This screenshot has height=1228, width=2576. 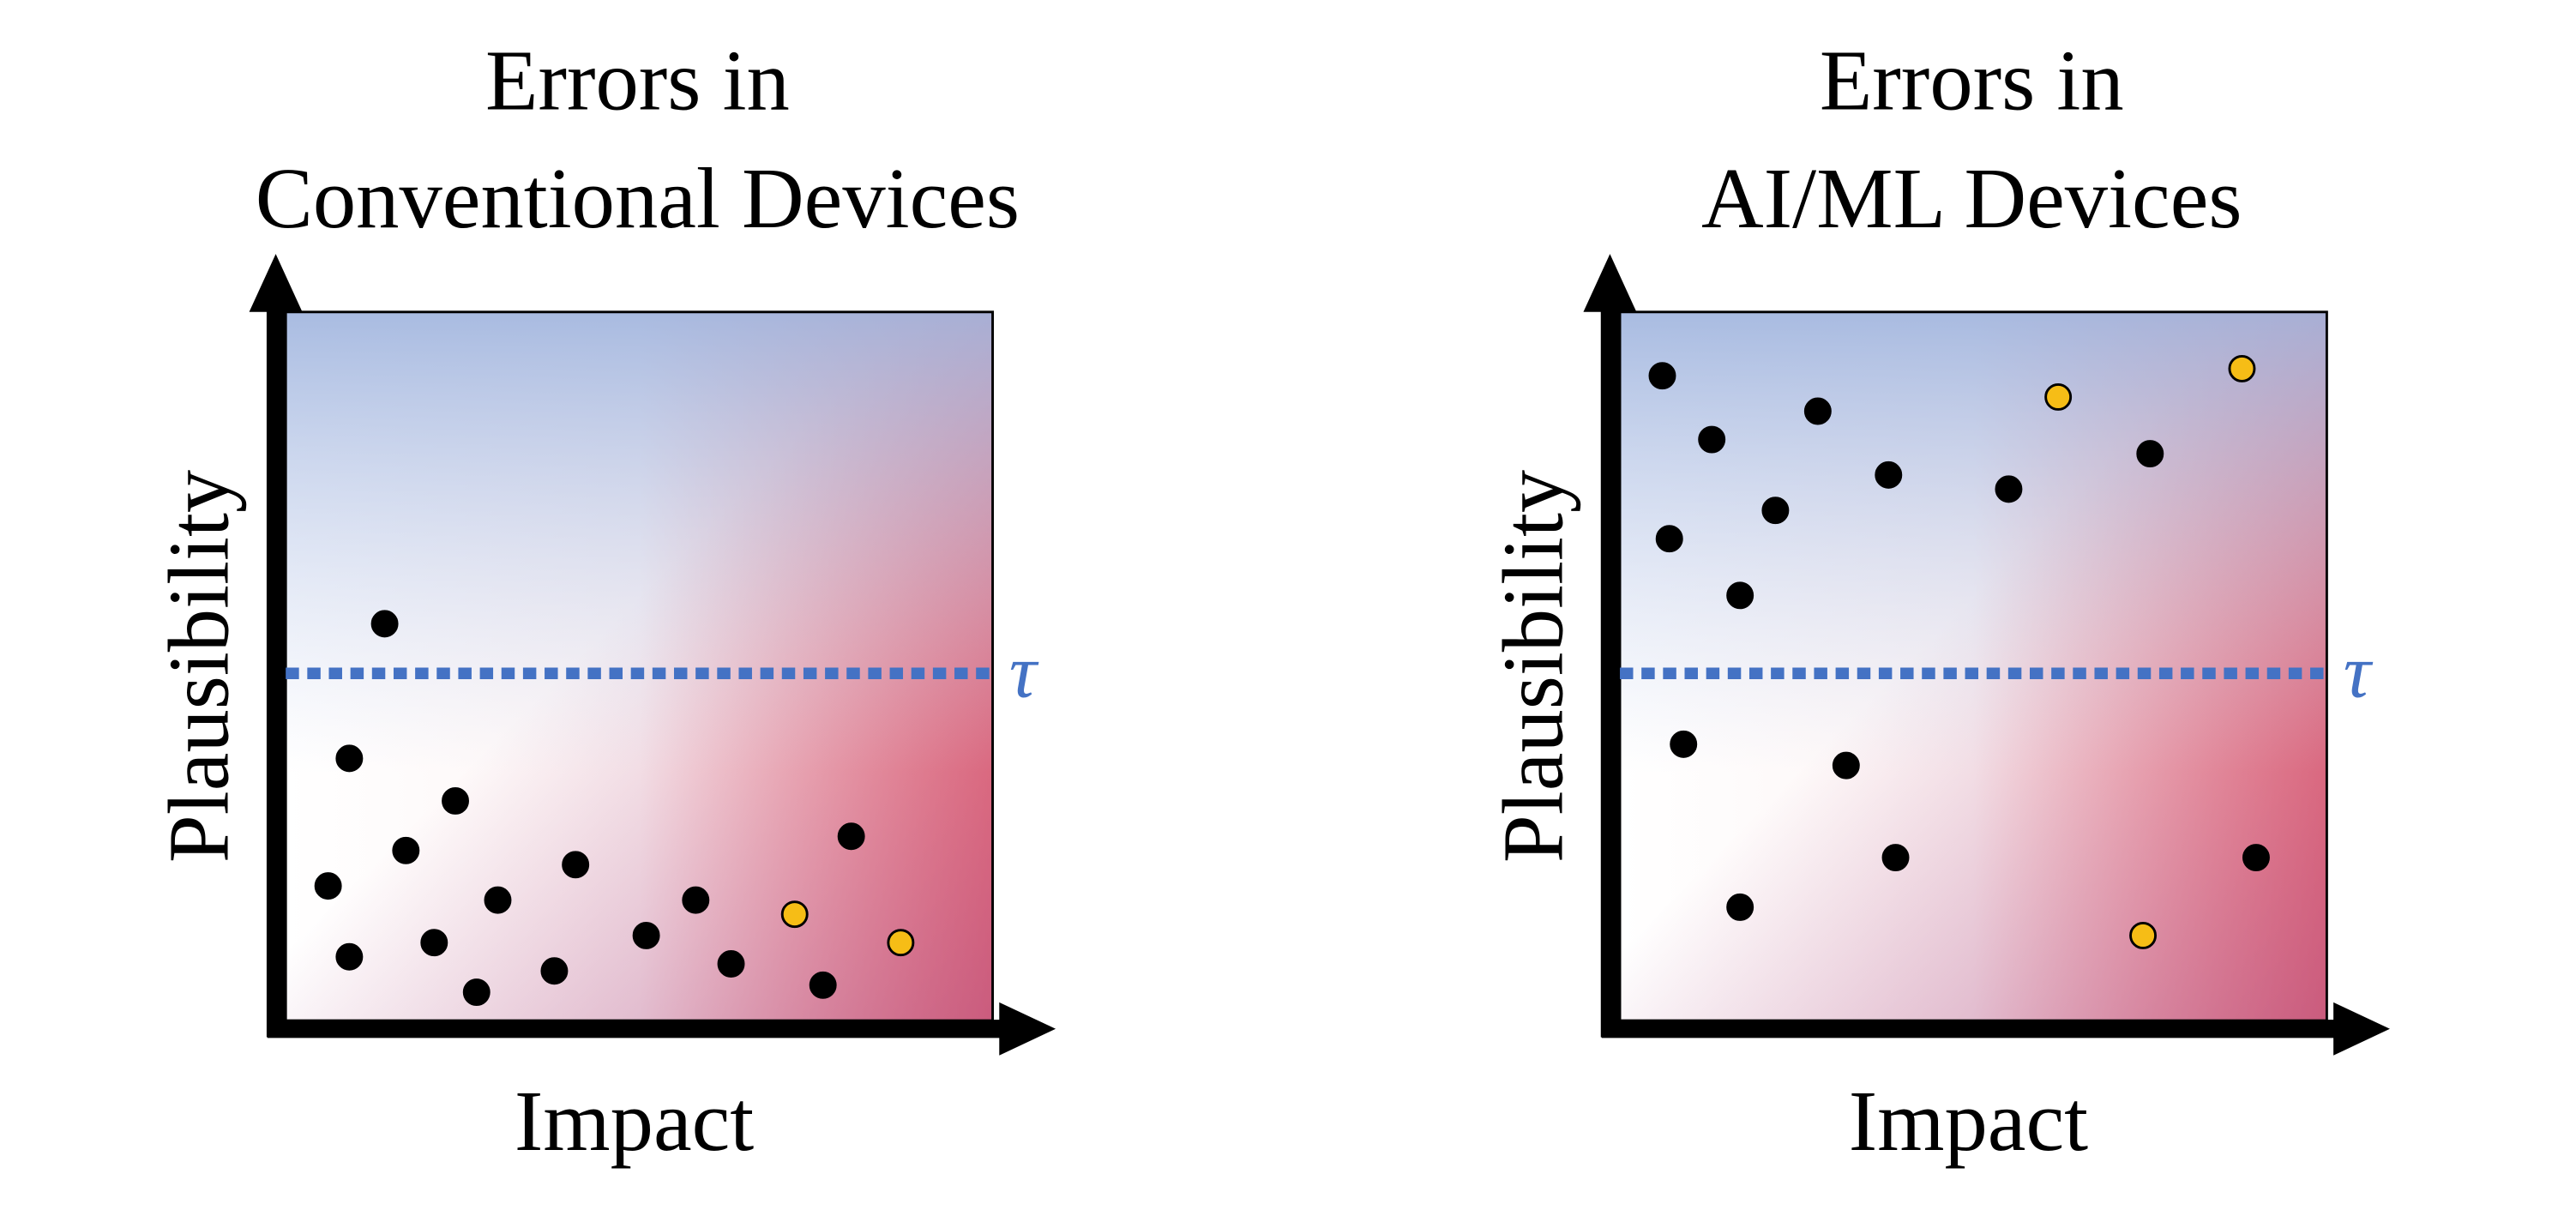 What do you see at coordinates (1971, 198) in the screenshot?
I see `chart-title: AI/ML Devices` at bounding box center [1971, 198].